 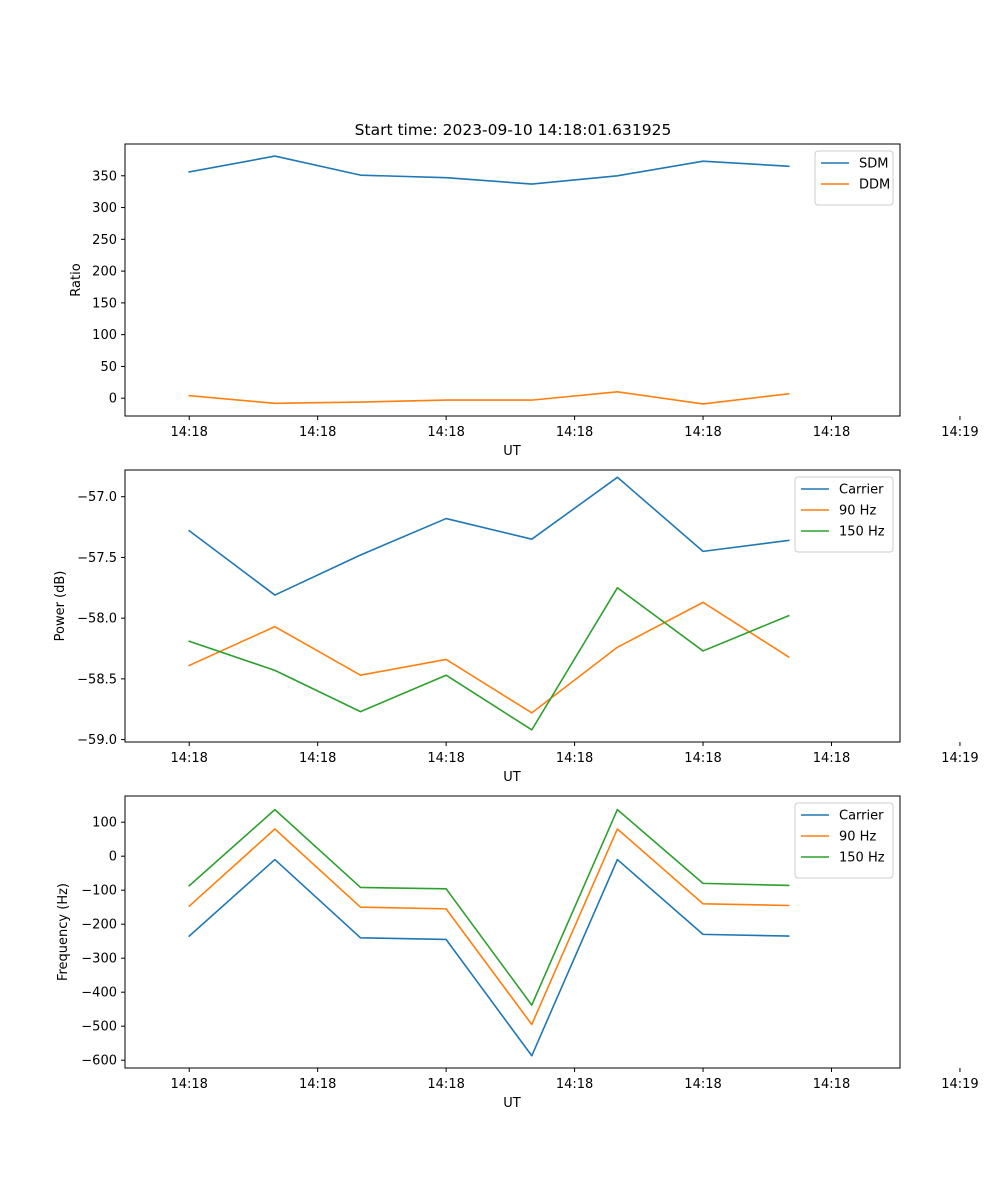 What do you see at coordinates (97, 740) in the screenshot?
I see `y-tick-label: −59.0` at bounding box center [97, 740].